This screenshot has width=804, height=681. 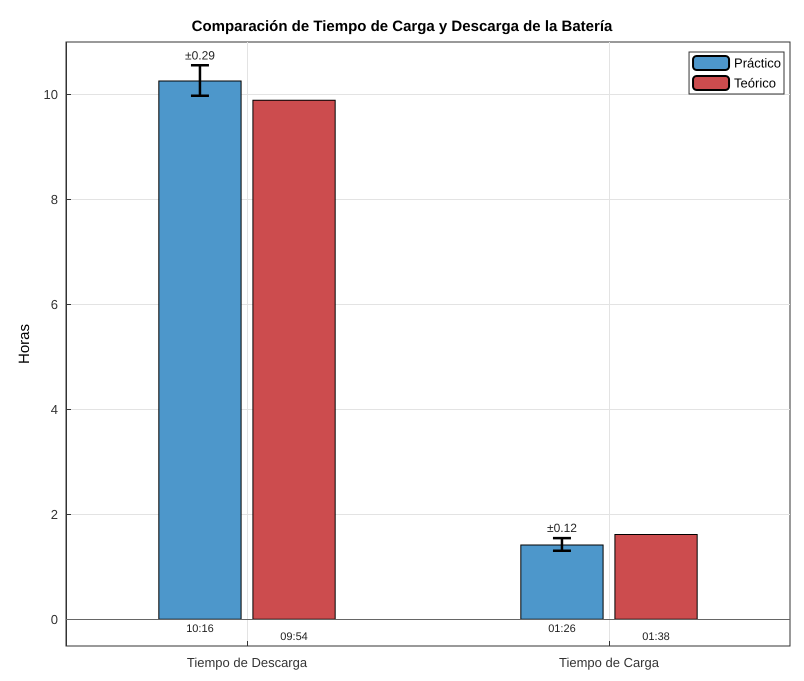 I want to click on y-axis-title: Horas, so click(x=24, y=344).